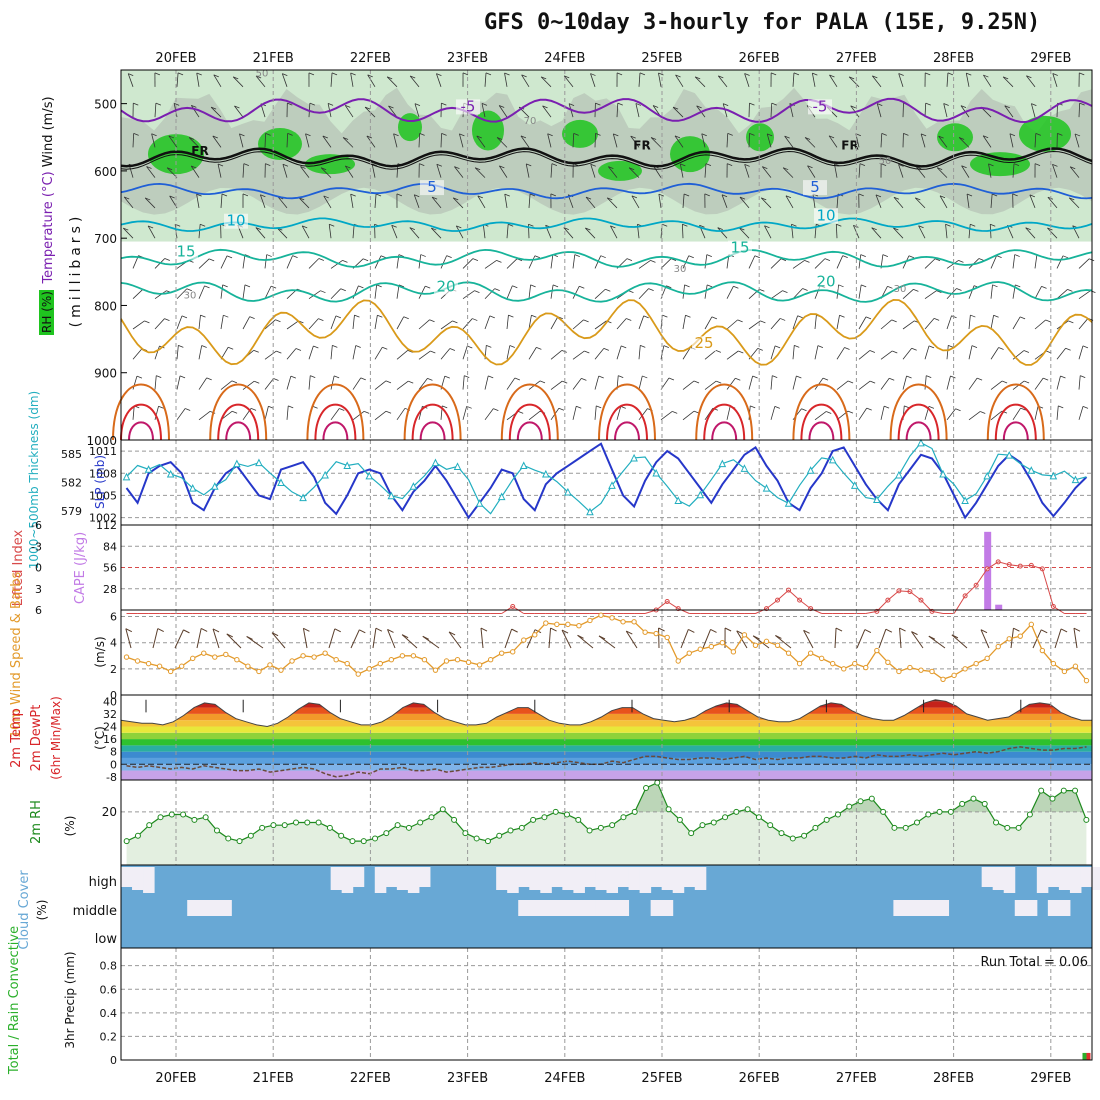 This screenshot has width=1100, height=1100. Describe the element at coordinates (235, 221) in the screenshot. I see `temperature-contour-label: 10` at that location.